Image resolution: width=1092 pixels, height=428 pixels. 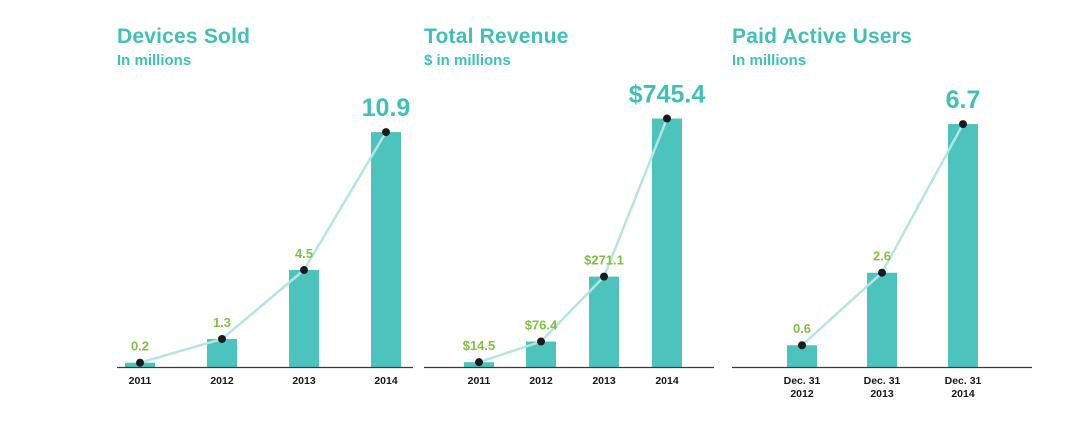 I want to click on total-revenue-tick-label-2: 2013, so click(x=604, y=381).